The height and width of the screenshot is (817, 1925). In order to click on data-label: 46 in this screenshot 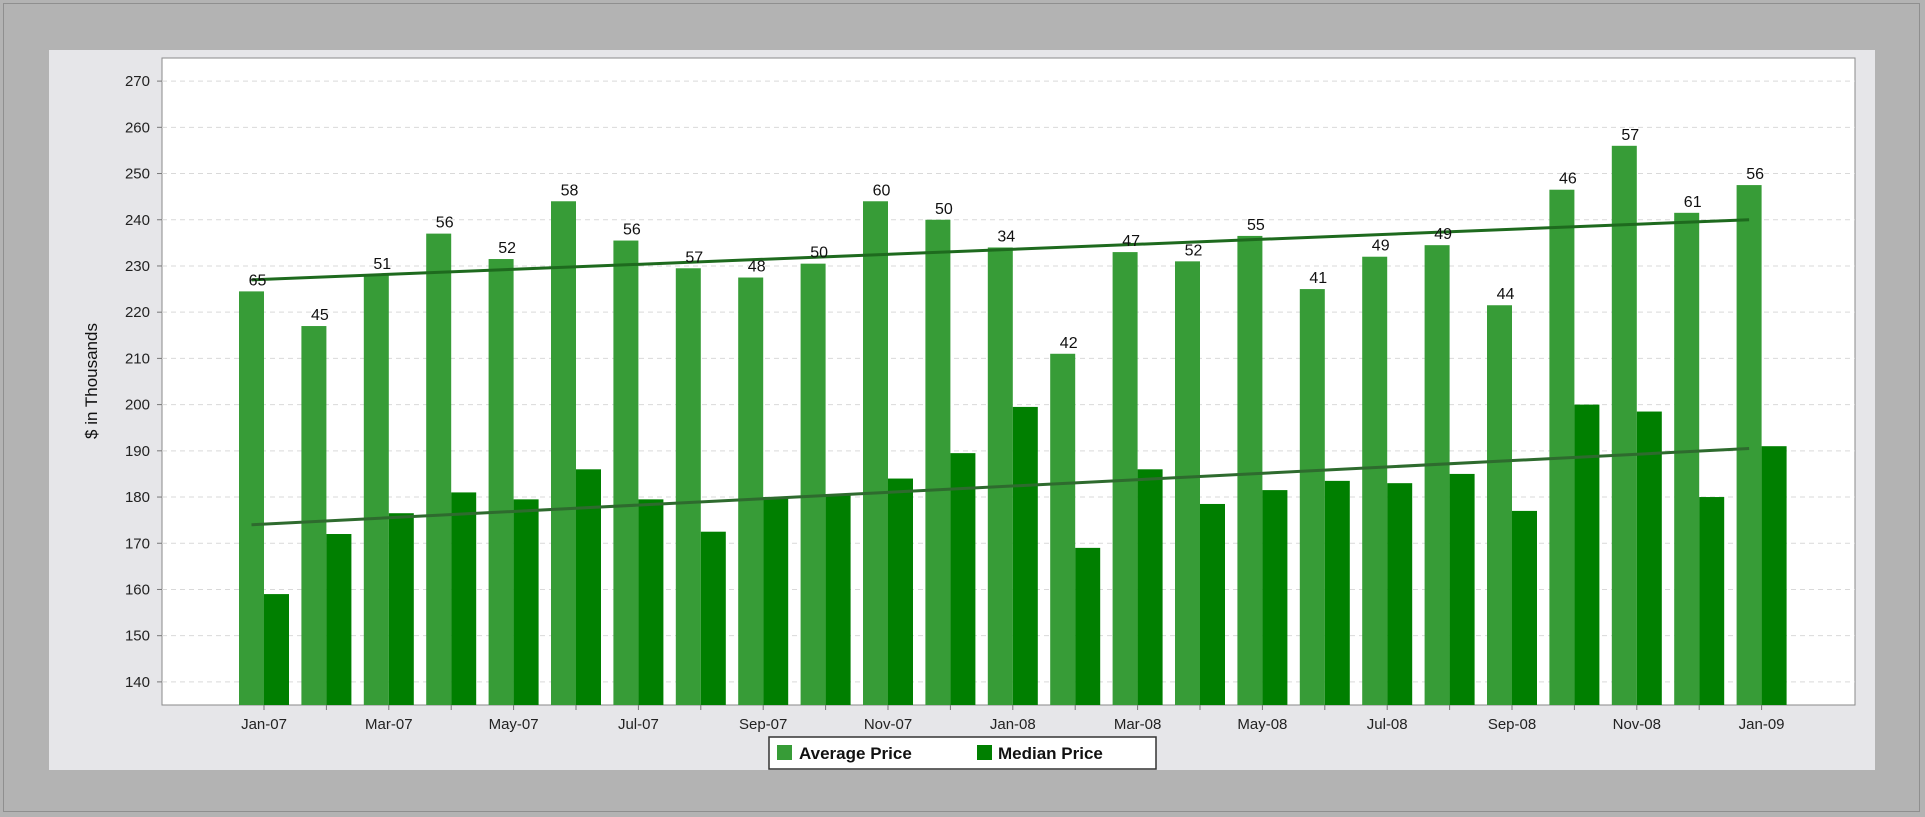, I will do `click(1568, 179)`.